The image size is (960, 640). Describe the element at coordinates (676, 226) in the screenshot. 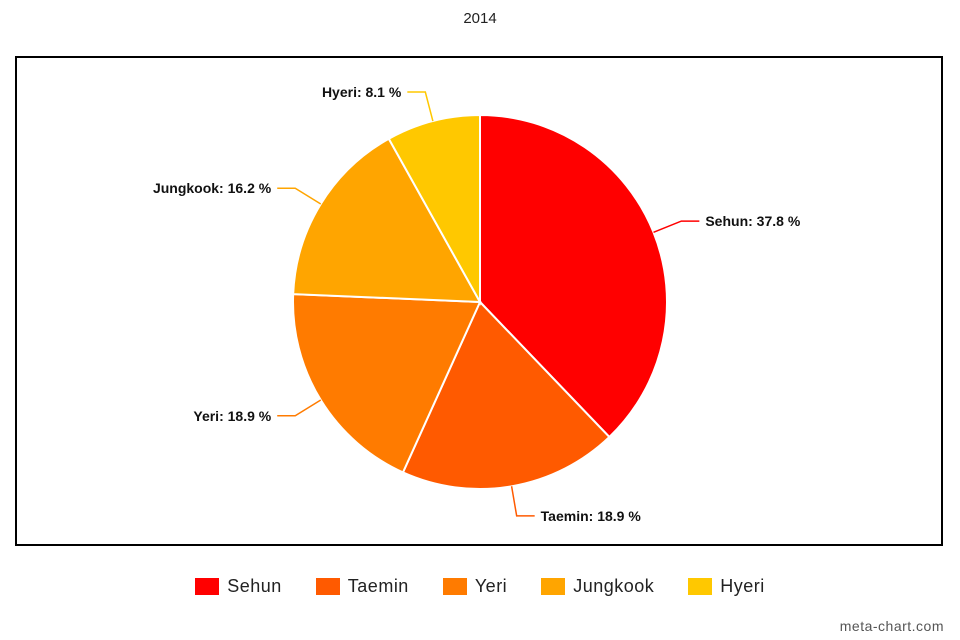

I see `connector-sehun` at that location.